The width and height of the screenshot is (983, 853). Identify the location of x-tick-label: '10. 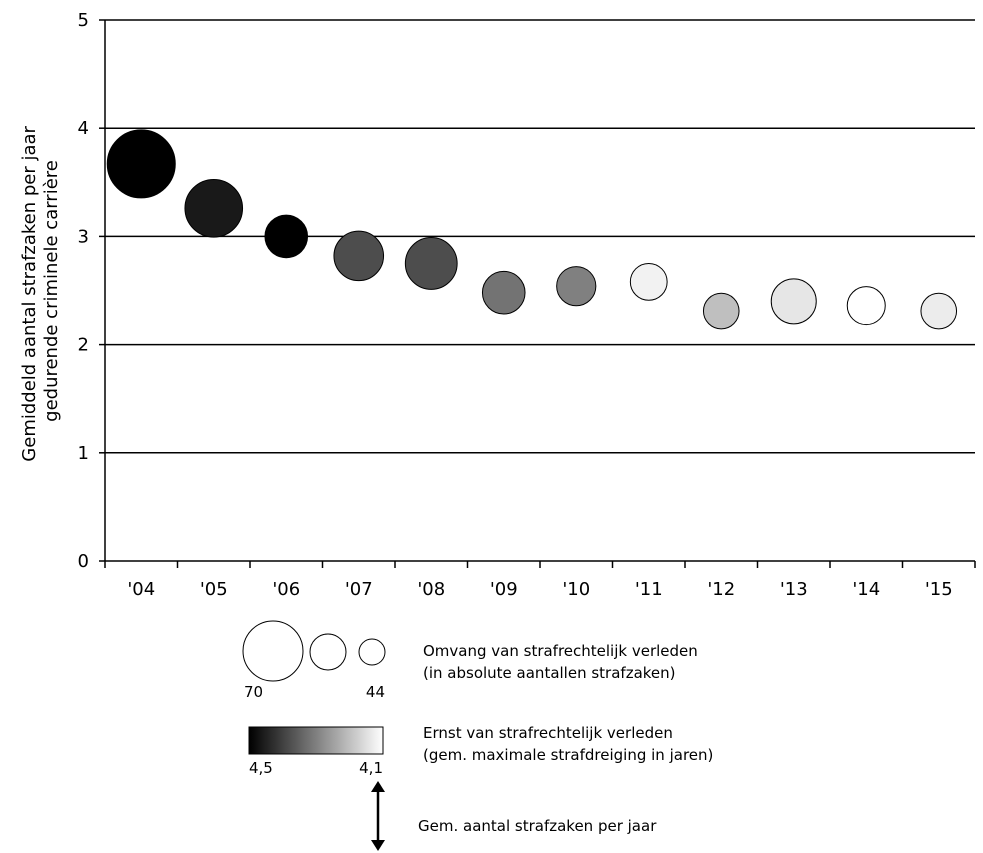
(576, 589).